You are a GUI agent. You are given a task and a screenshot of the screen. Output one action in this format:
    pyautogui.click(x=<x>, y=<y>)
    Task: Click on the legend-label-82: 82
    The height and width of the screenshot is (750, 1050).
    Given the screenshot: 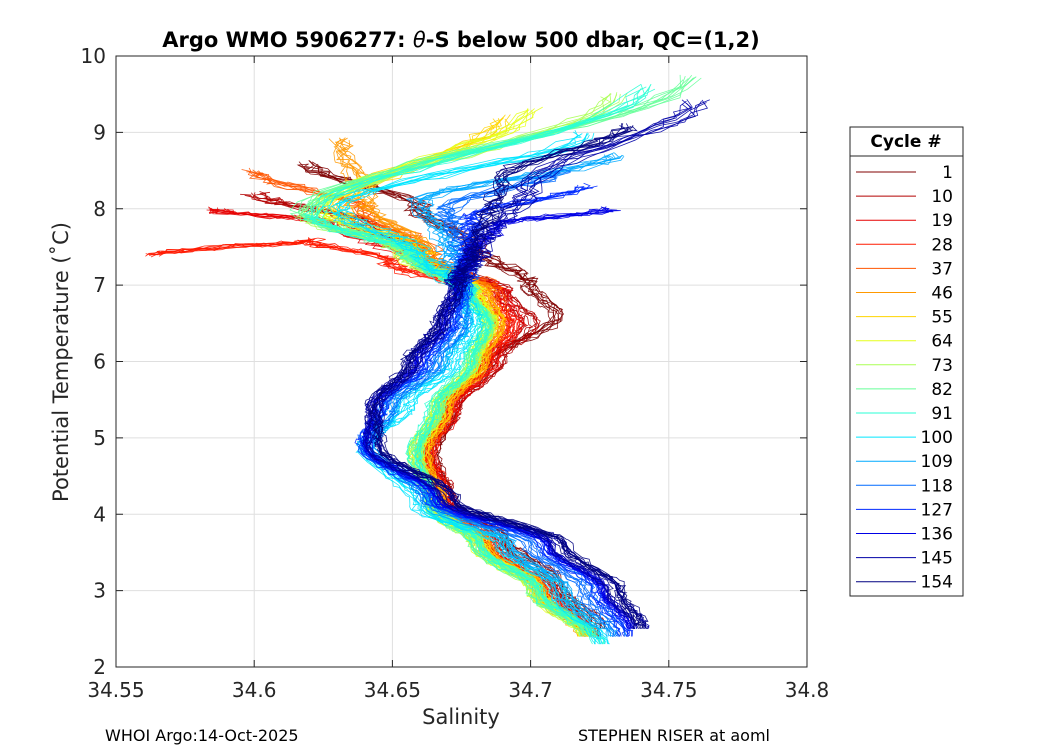 What is the action you would take?
    pyautogui.click(x=942, y=390)
    